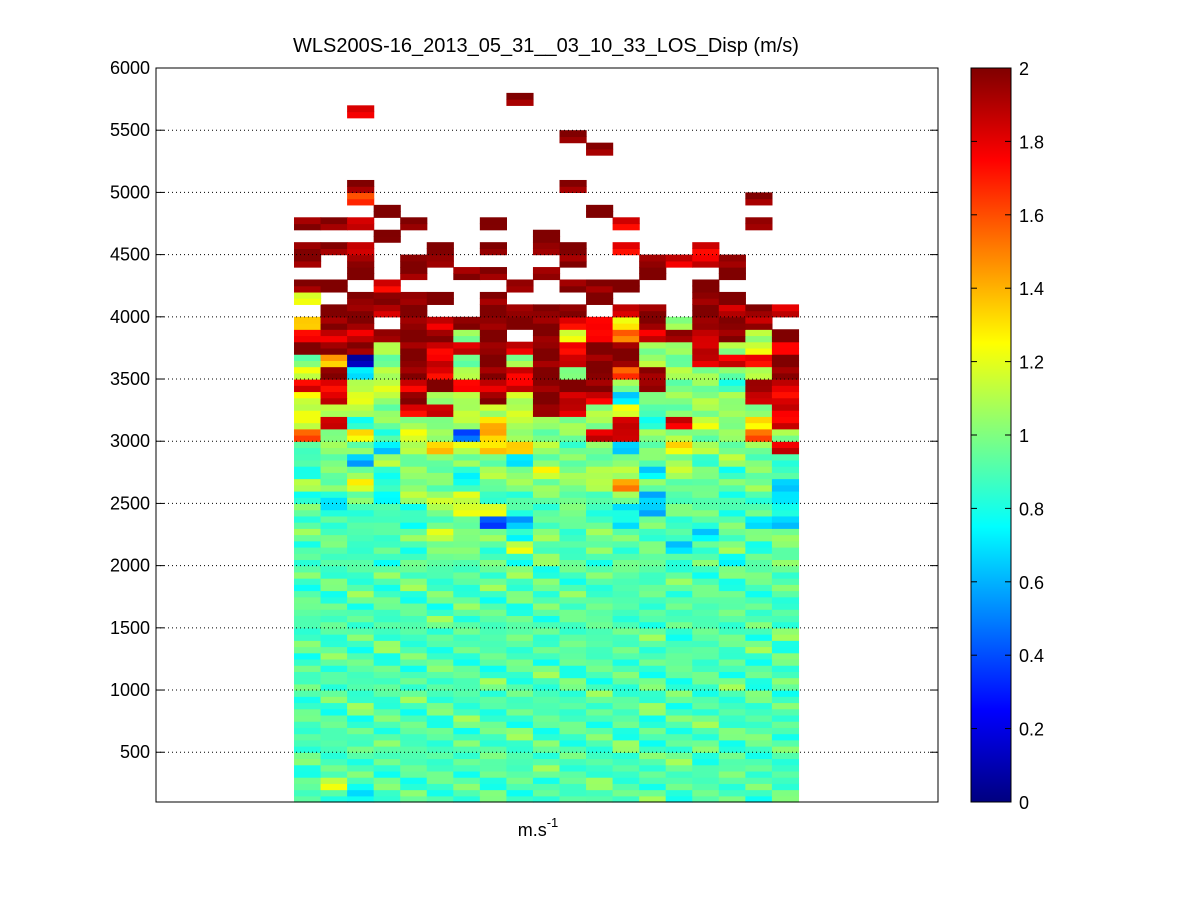 The image size is (1201, 901). What do you see at coordinates (130, 68) in the screenshot?
I see `y-tick-label: 6000` at bounding box center [130, 68].